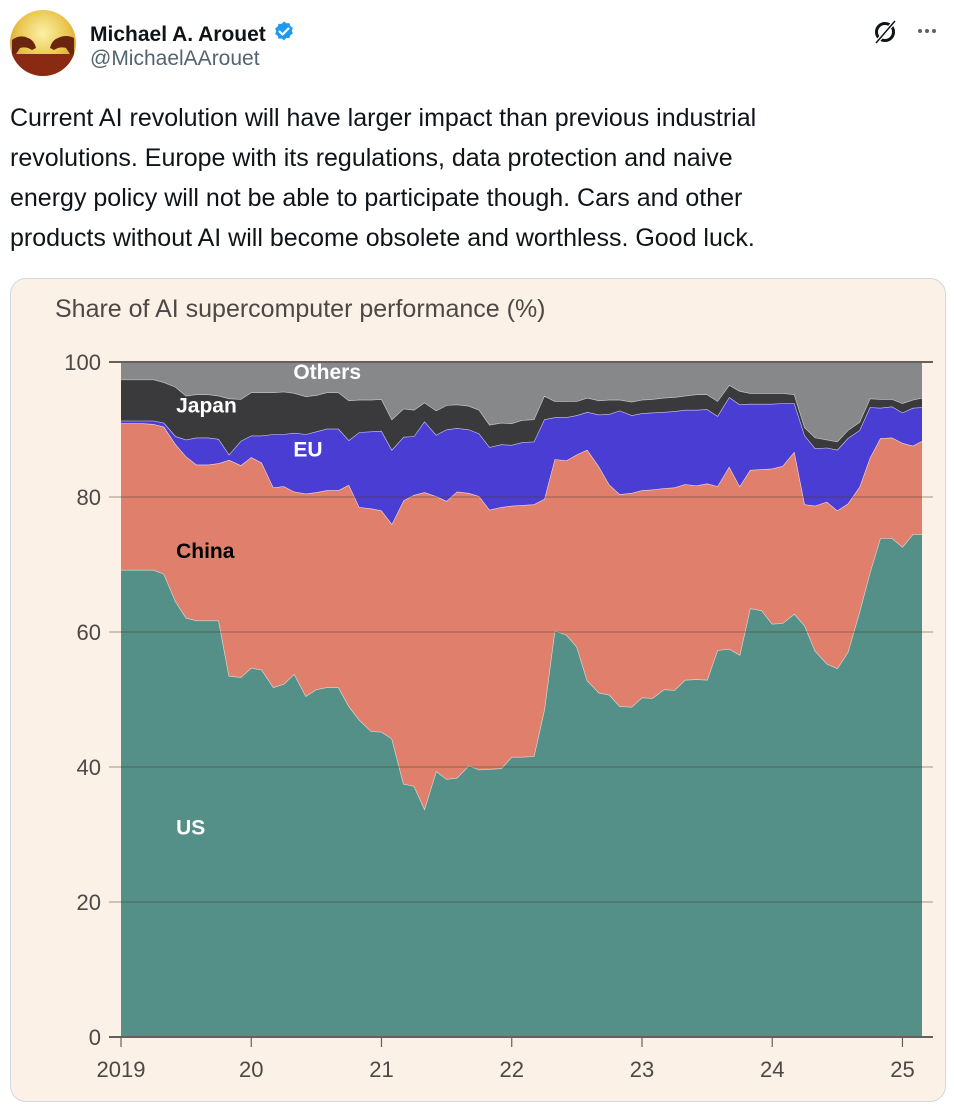 This screenshot has width=954, height=1113. Describe the element at coordinates (511, 1069) in the screenshot. I see `x-tick-label: 22` at that location.